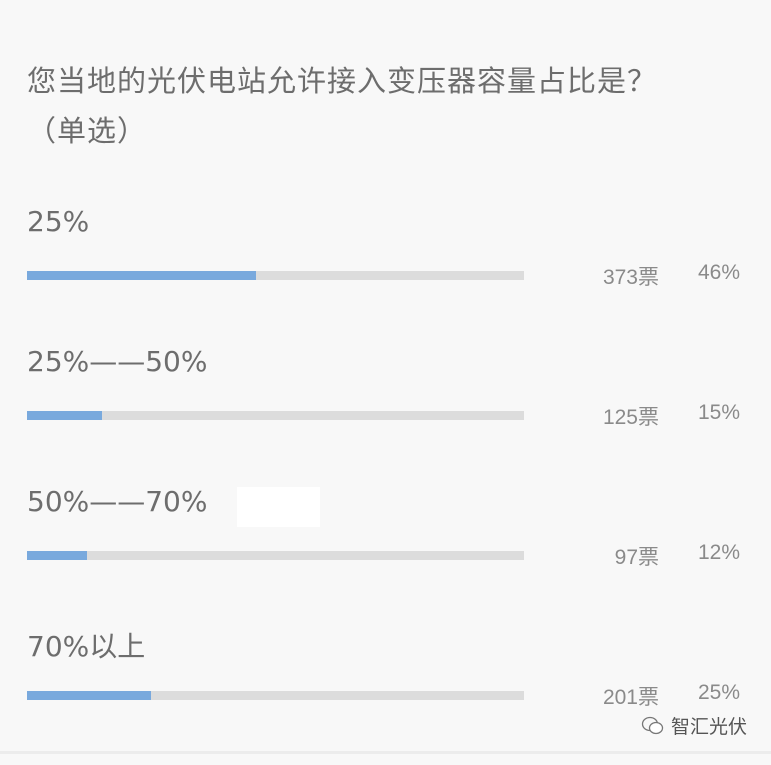  What do you see at coordinates (718, 692) in the screenshot?
I see `vote-percent: 25%` at bounding box center [718, 692].